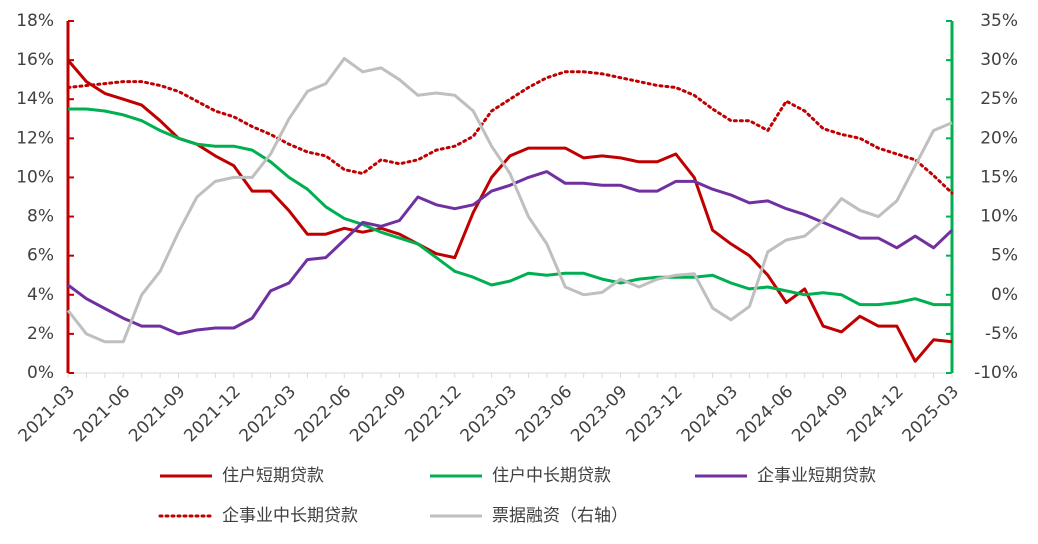 Image resolution: width=1038 pixels, height=544 pixels. What do you see at coordinates (40, 217) in the screenshot?
I see `y-tick-label: 8%` at bounding box center [40, 217].